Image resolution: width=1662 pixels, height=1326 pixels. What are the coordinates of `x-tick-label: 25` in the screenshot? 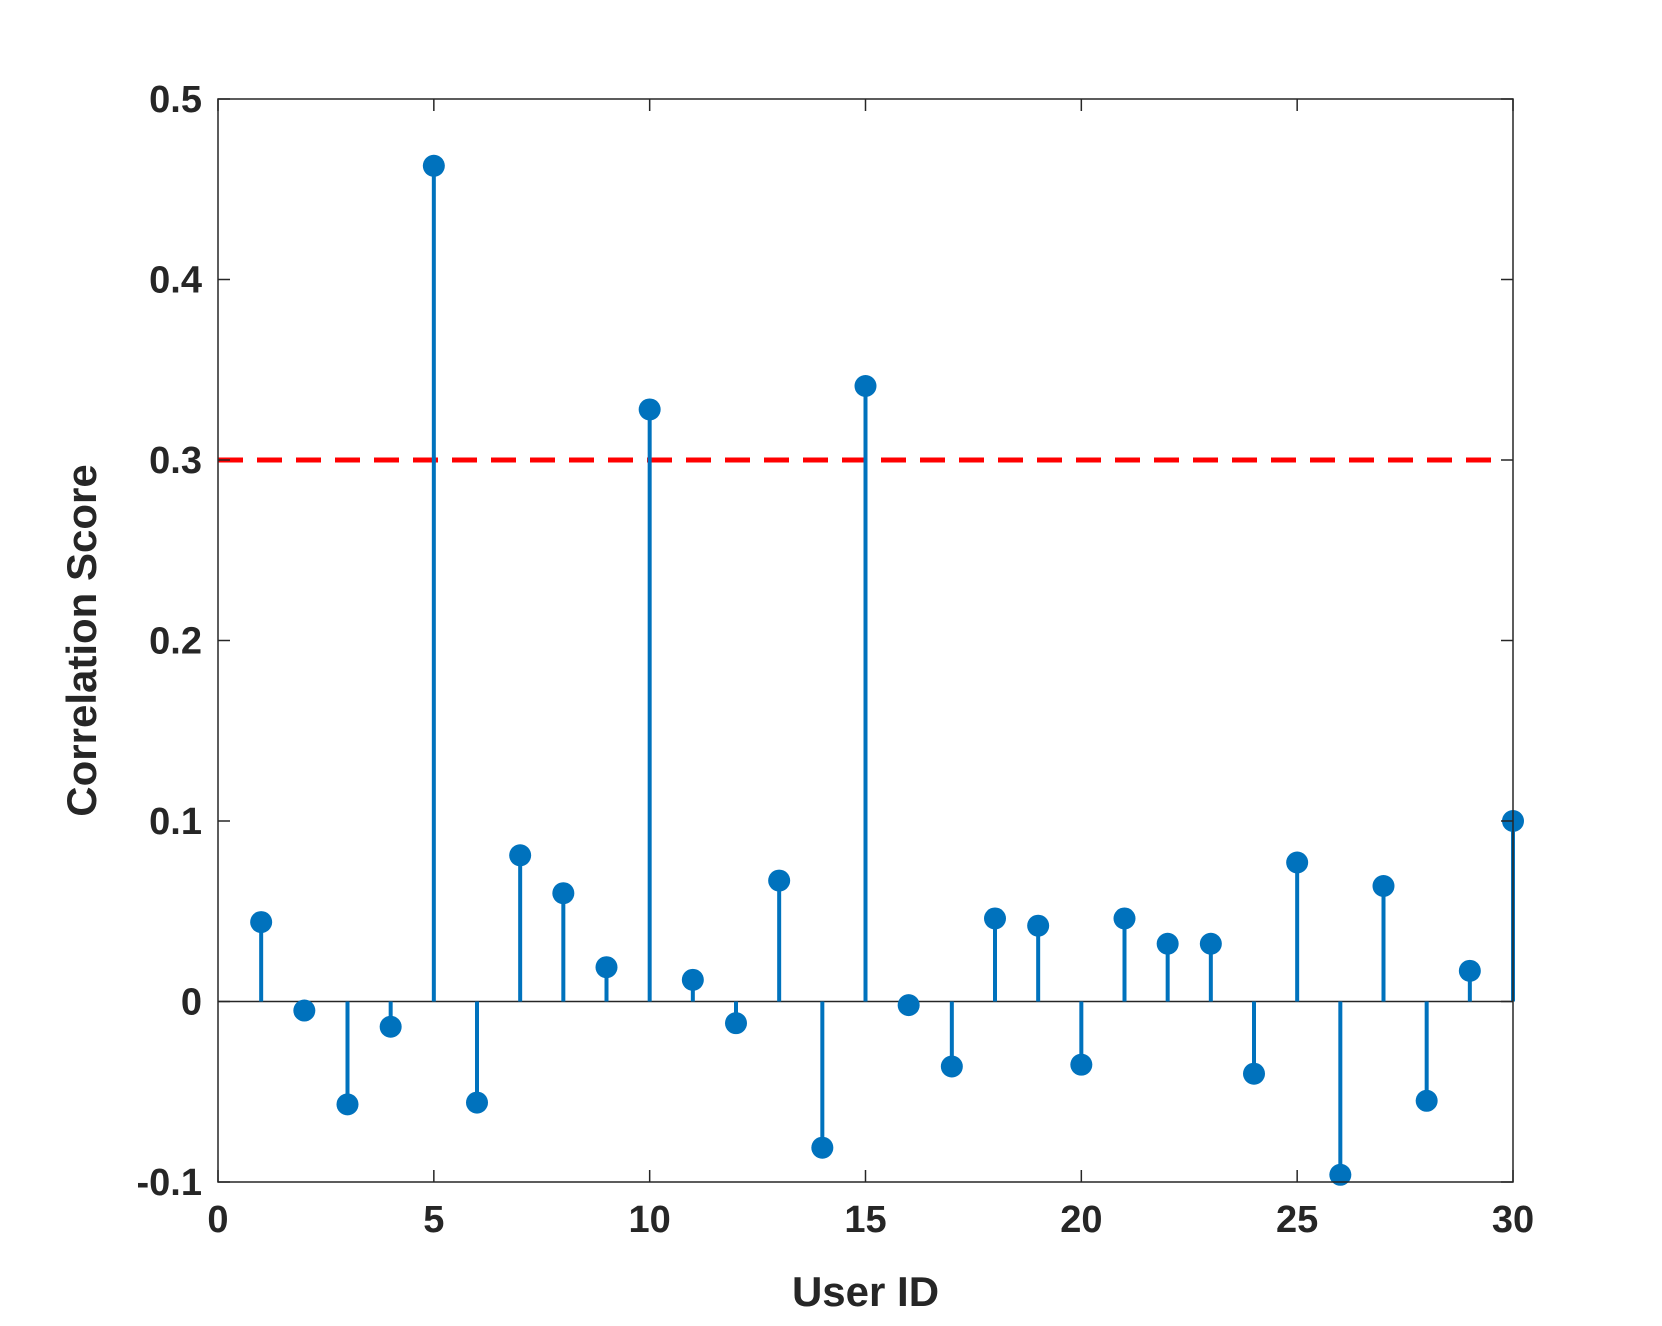 It's located at (1297, 1220).